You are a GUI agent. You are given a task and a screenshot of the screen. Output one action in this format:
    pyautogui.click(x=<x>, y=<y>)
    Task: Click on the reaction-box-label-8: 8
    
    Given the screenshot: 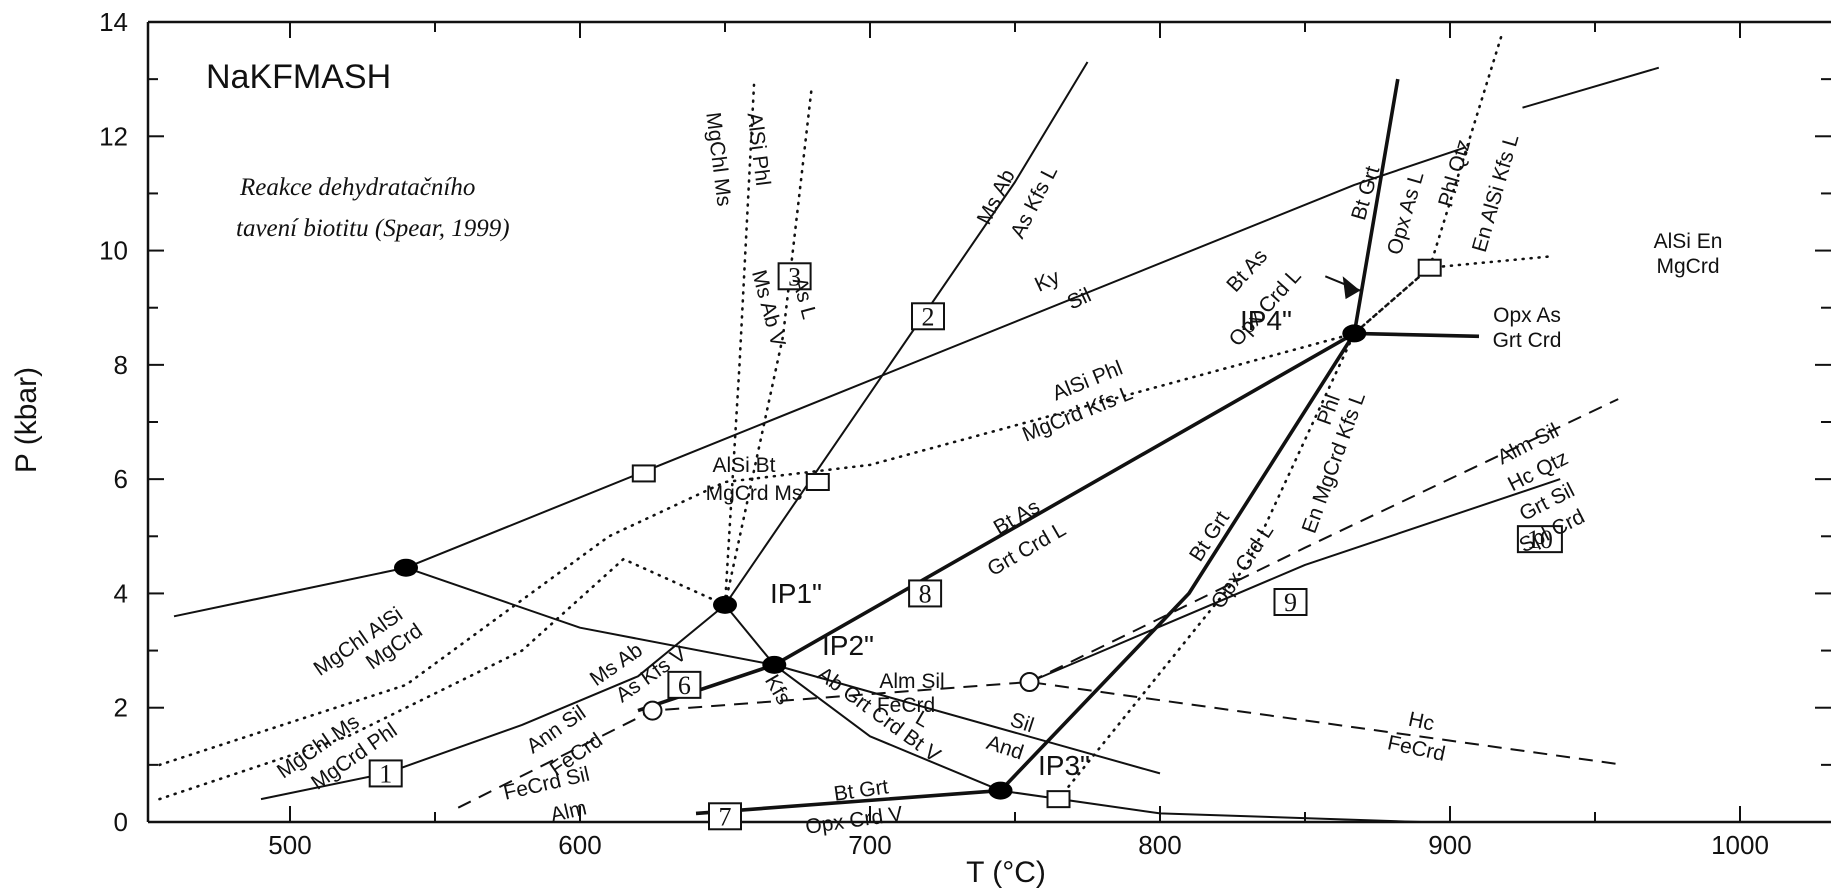 What is the action you would take?
    pyautogui.click(x=925, y=593)
    